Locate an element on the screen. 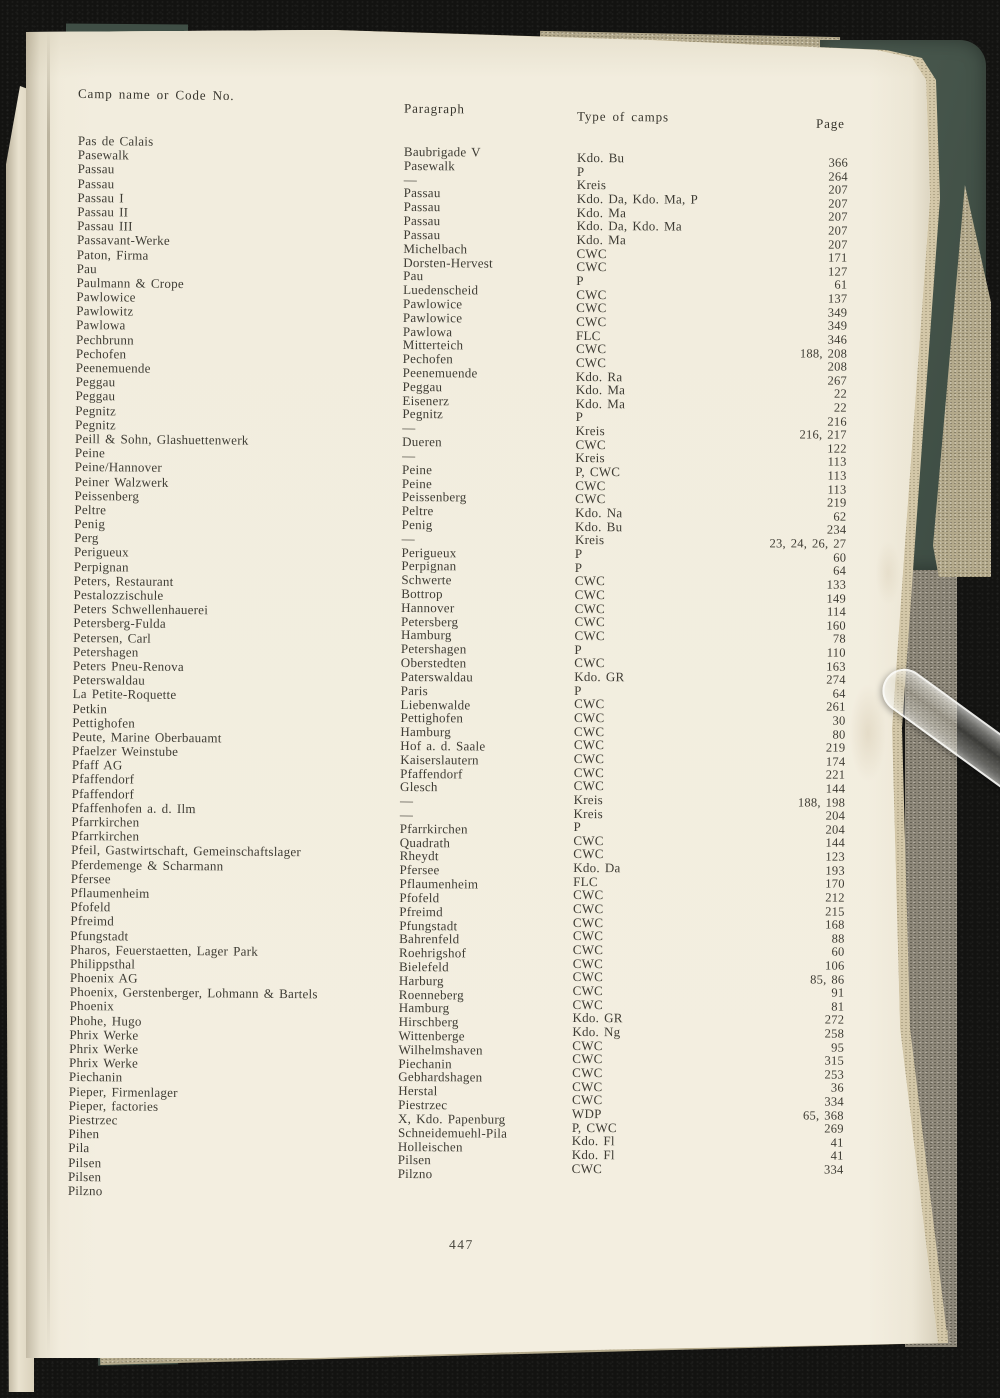 This screenshot has width=1000, height=1398. column-header-paragraph: Paragraph is located at coordinates (434, 108).